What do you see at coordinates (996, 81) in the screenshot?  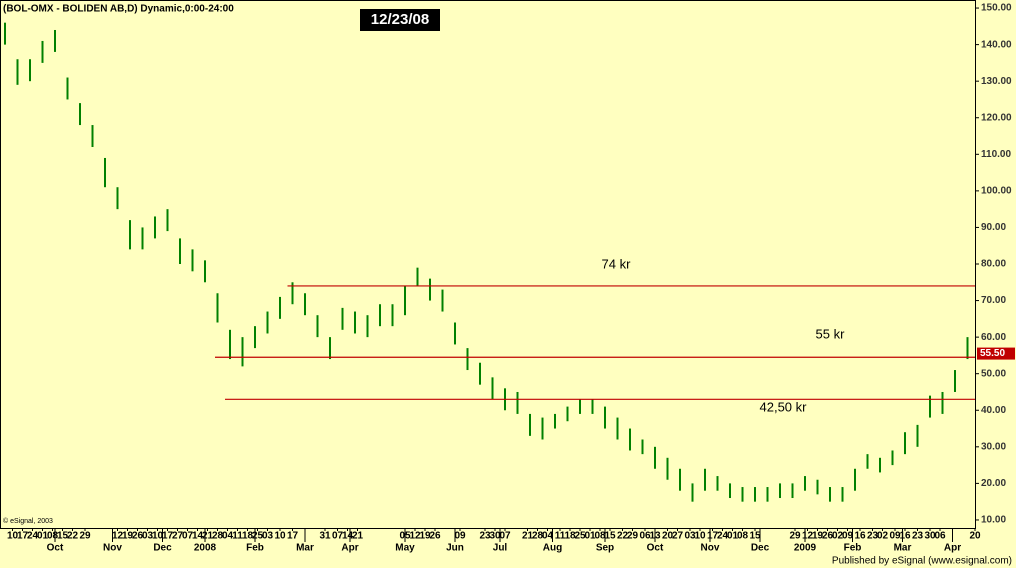 I see `y-tick-label: 130.00` at bounding box center [996, 81].